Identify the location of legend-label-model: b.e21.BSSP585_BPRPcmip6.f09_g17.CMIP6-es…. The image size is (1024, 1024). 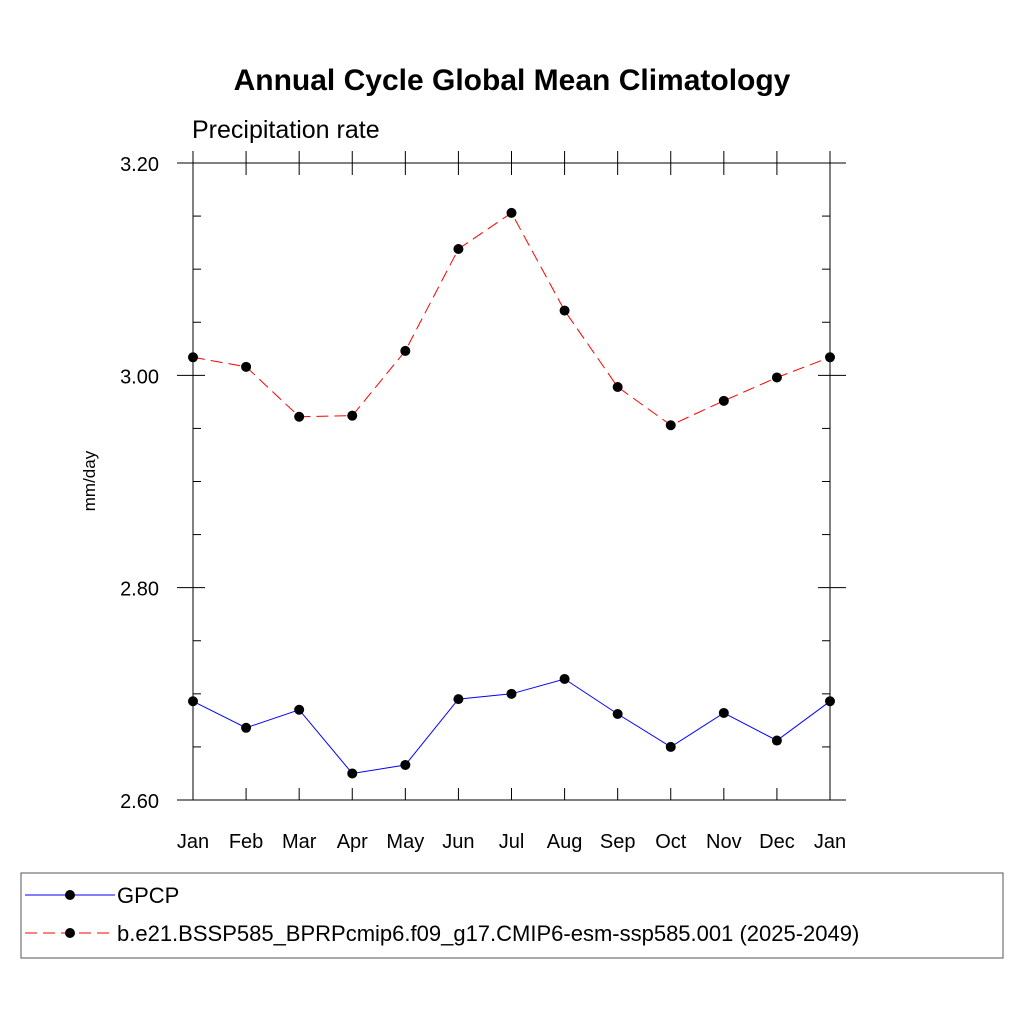
(488, 933).